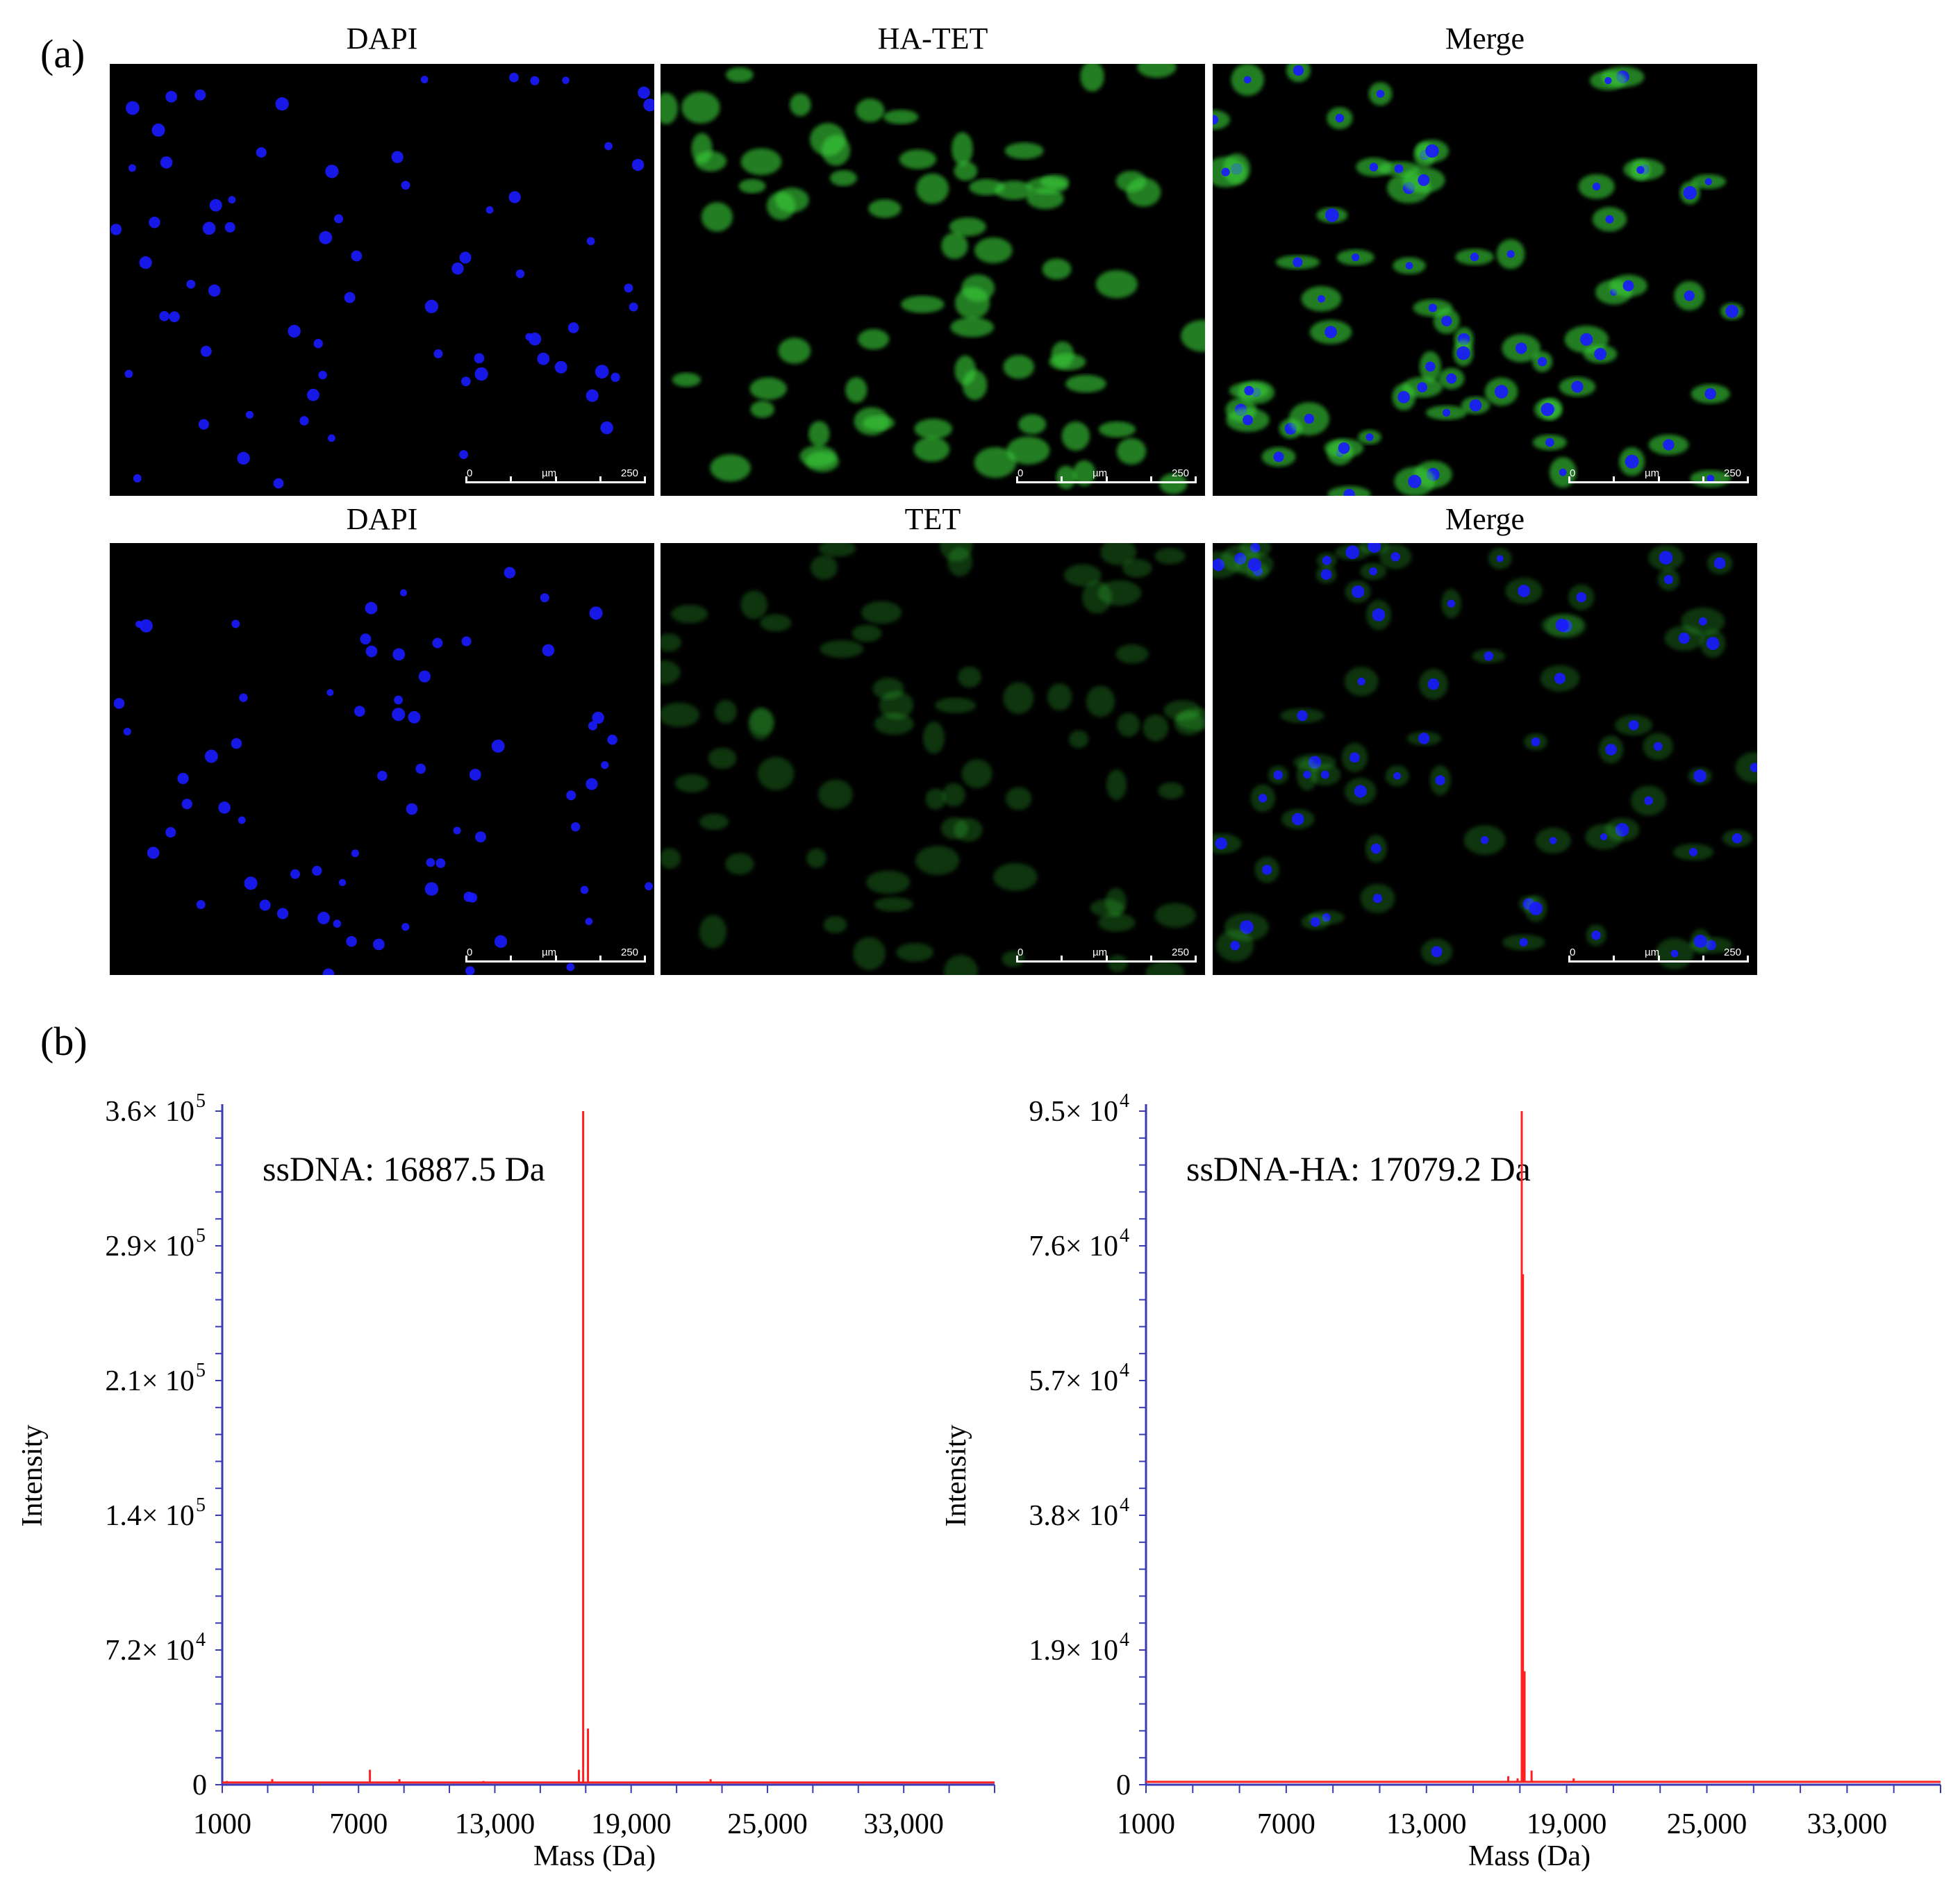 Image resolution: width=1960 pixels, height=1900 pixels. What do you see at coordinates (1074, 1516) in the screenshot?
I see `y-tick-label: 3.8× 10` at bounding box center [1074, 1516].